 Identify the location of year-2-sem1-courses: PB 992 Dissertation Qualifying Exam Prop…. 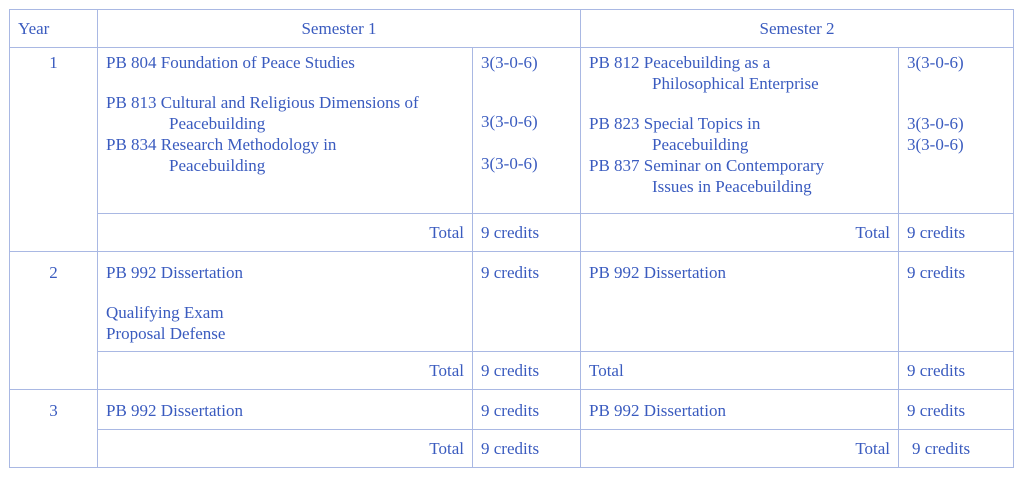
(285, 301).